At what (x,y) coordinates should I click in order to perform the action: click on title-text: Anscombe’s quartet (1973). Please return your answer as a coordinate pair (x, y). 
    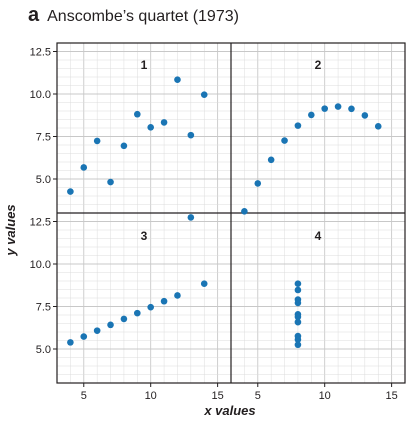
    Looking at the image, I should click on (143, 16).